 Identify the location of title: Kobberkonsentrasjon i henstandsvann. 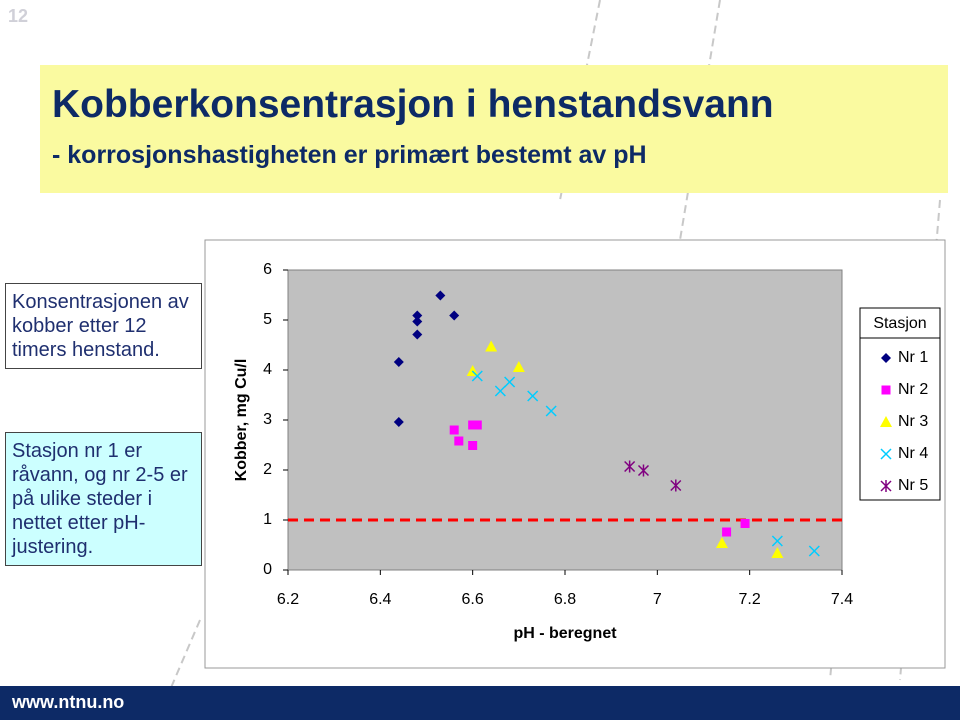
(413, 104).